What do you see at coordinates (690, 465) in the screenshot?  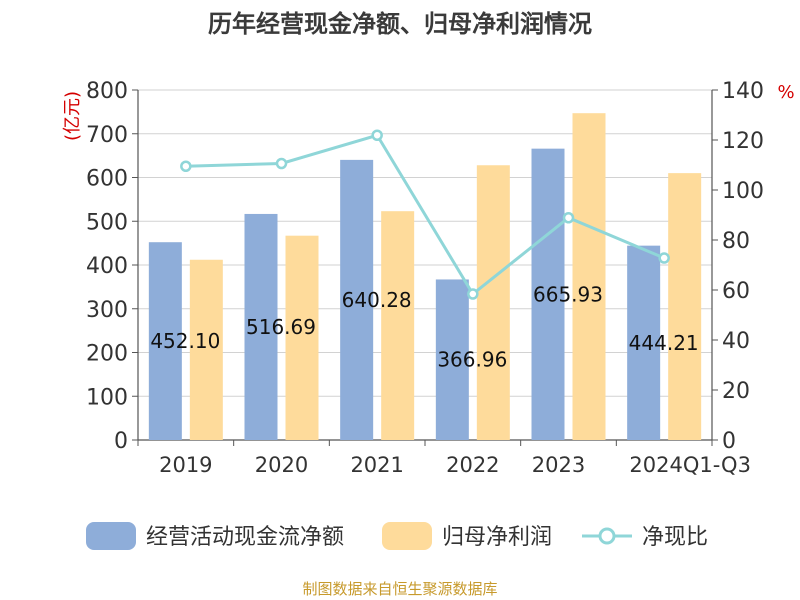 I see `x-tick-label: 2024Q1-Q3` at bounding box center [690, 465].